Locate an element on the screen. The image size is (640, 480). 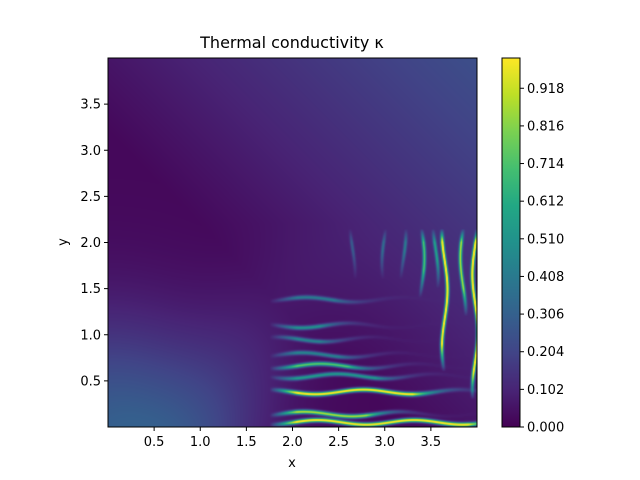
colorbar-tick-label: 0.918 is located at coordinates (545, 89).